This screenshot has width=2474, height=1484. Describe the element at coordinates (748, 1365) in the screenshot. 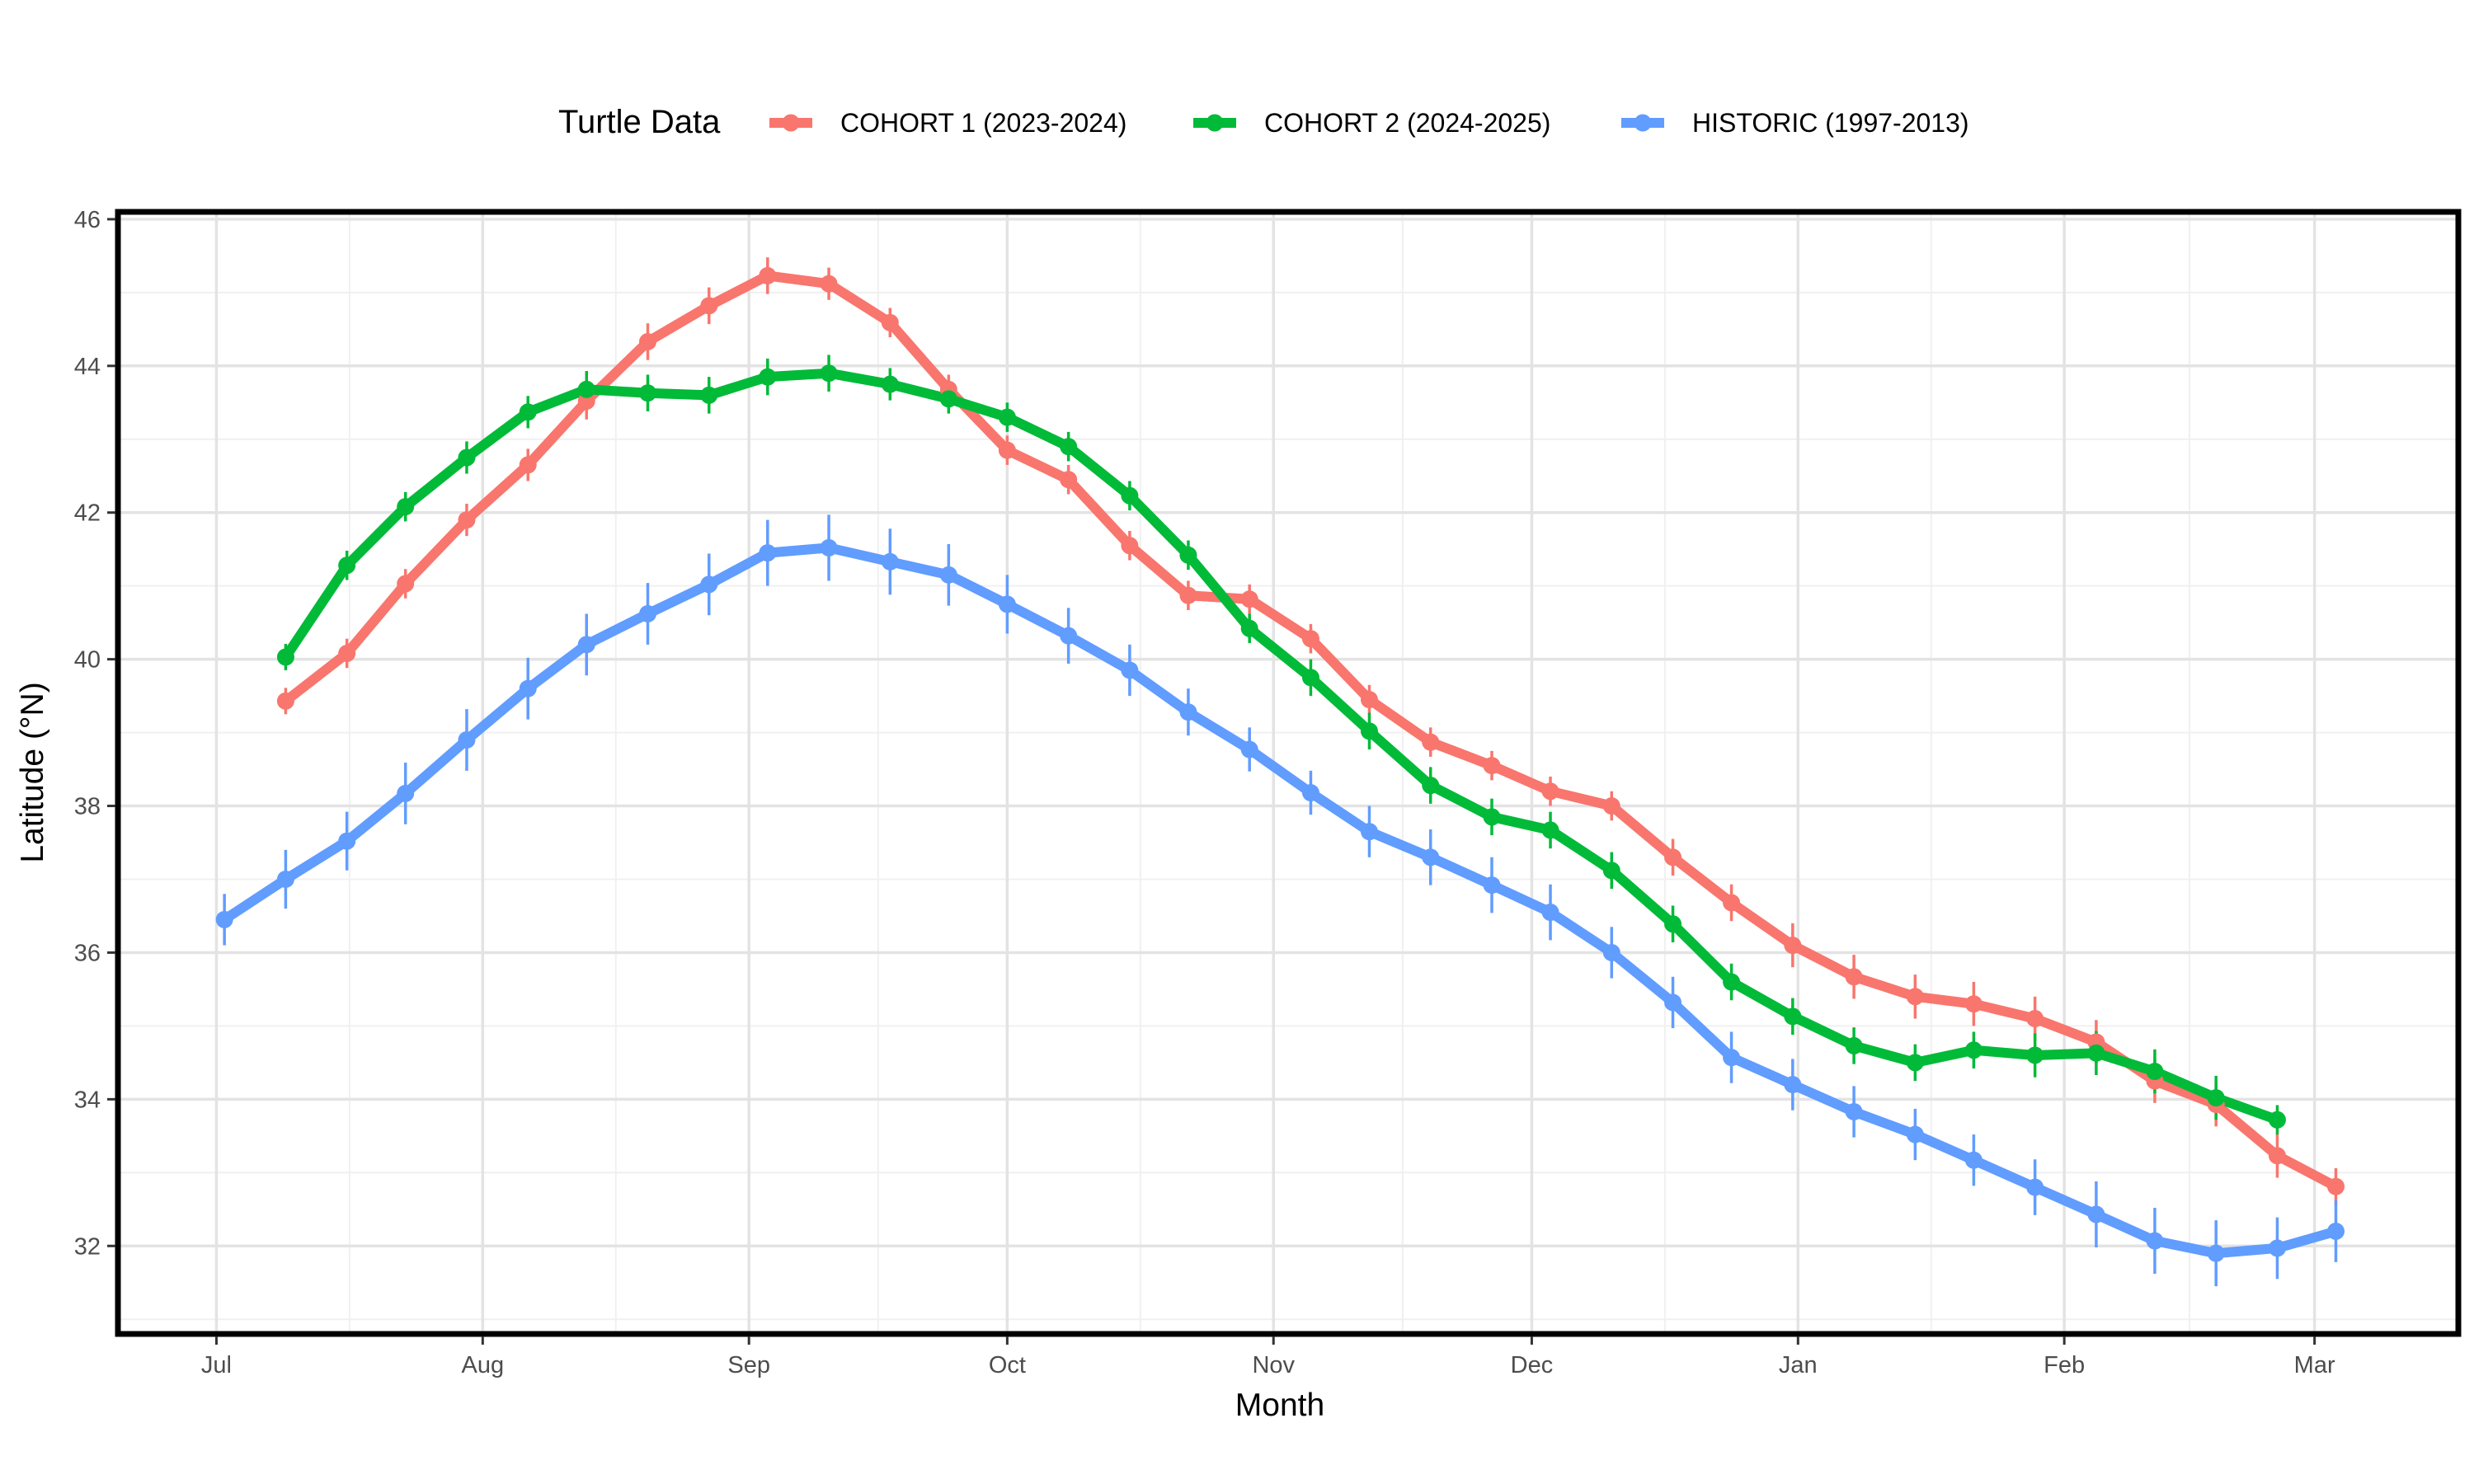

I see `x-tick-label: Sep` at that location.